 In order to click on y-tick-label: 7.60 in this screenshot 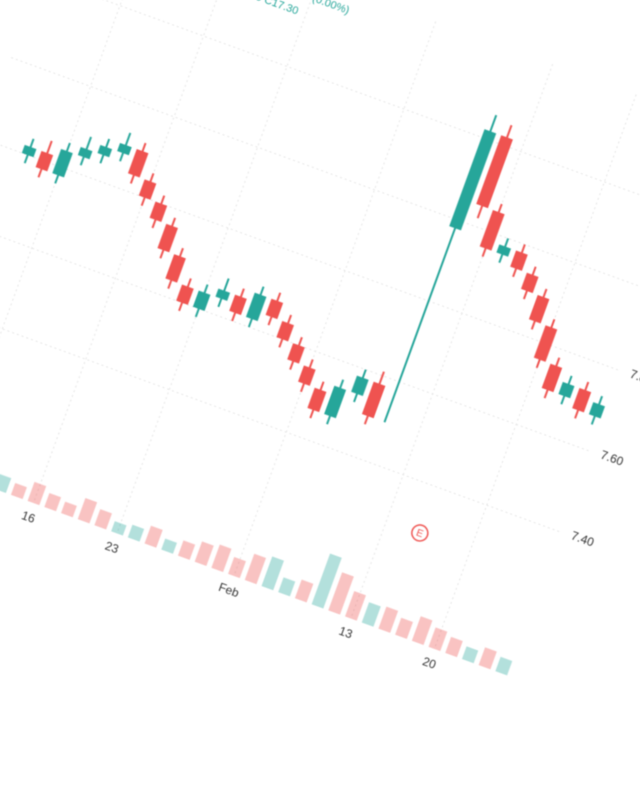, I will do `click(612, 458)`.